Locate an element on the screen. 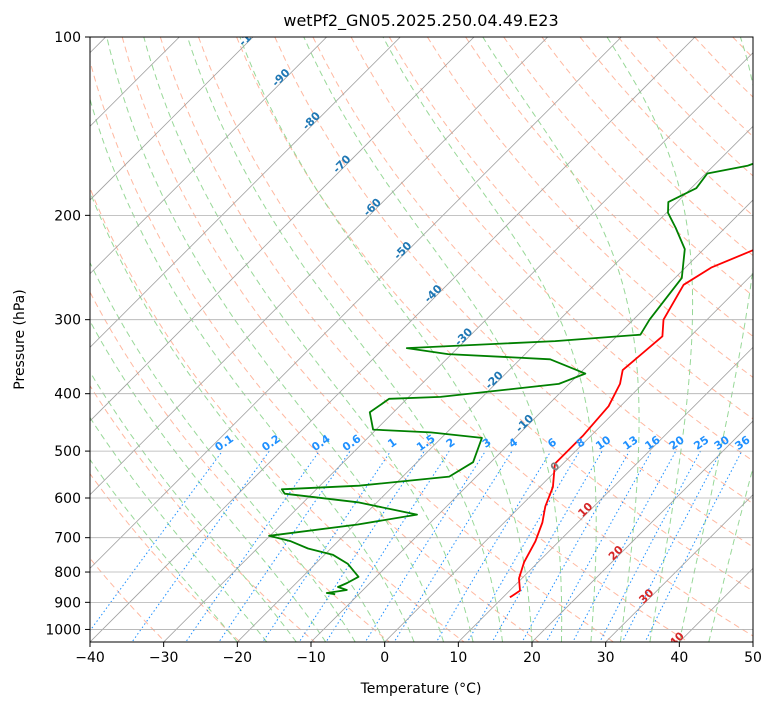  y-tick-label: 700 is located at coordinates (67, 539).